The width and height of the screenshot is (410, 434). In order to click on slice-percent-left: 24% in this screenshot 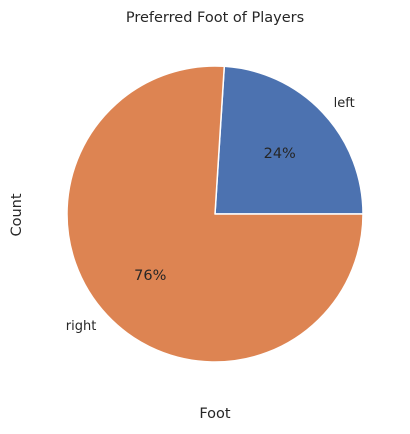, I will do `click(280, 154)`.